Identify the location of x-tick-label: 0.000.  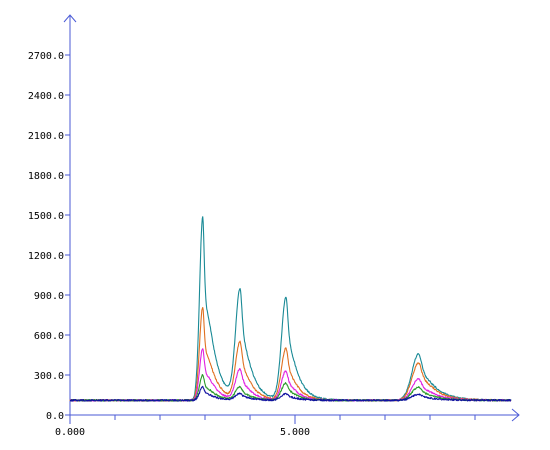
(70, 432).